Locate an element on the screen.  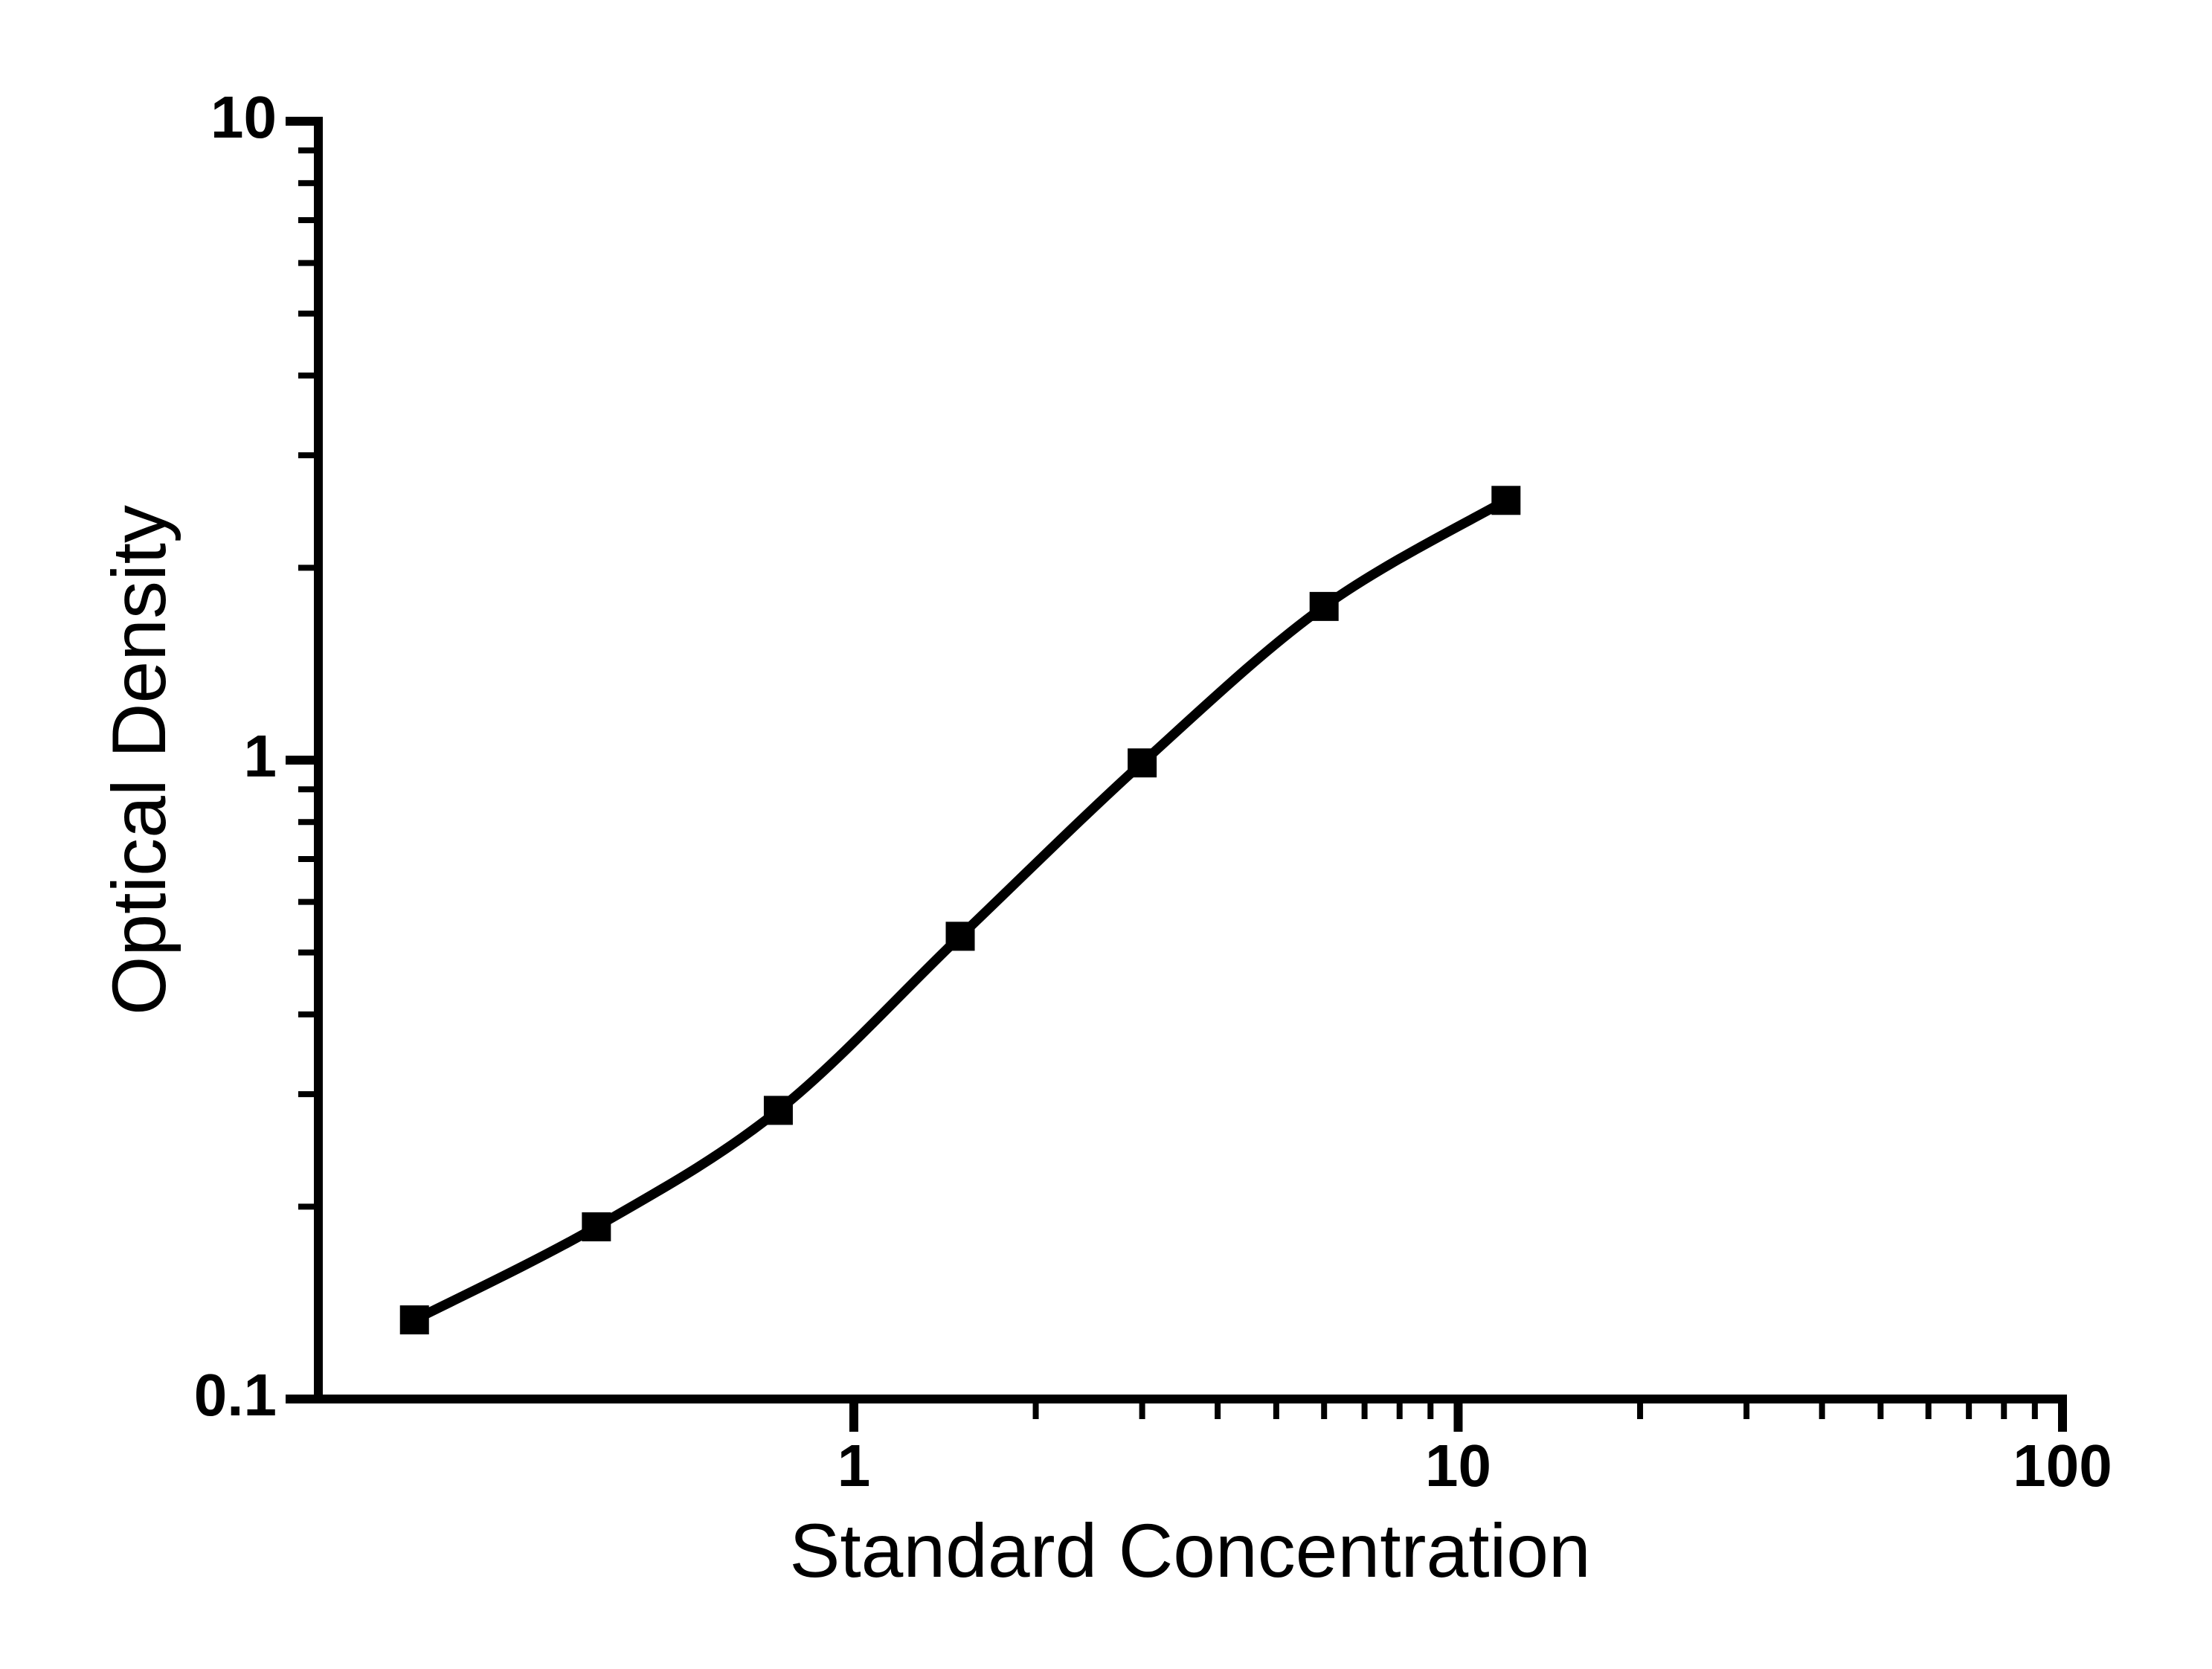
y-tick-label-1: 1 is located at coordinates (261, 756).